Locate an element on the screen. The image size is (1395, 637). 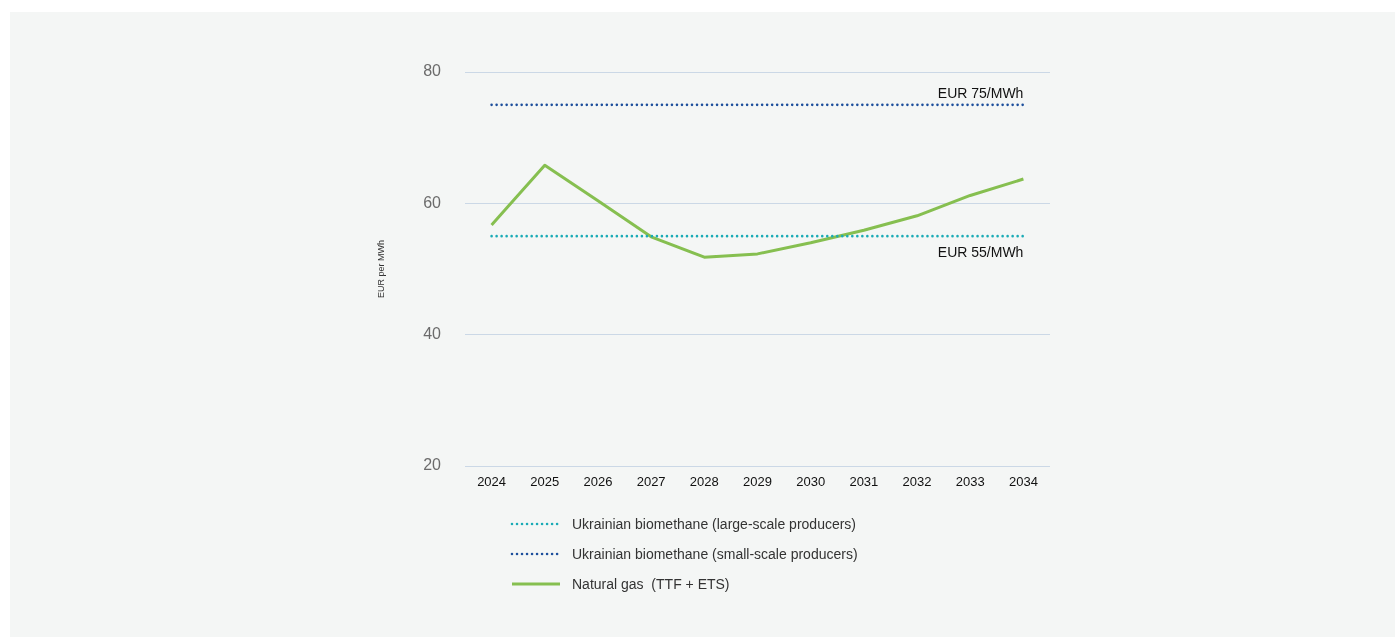
annotation: EUR 75/MWh is located at coordinates (980, 92).